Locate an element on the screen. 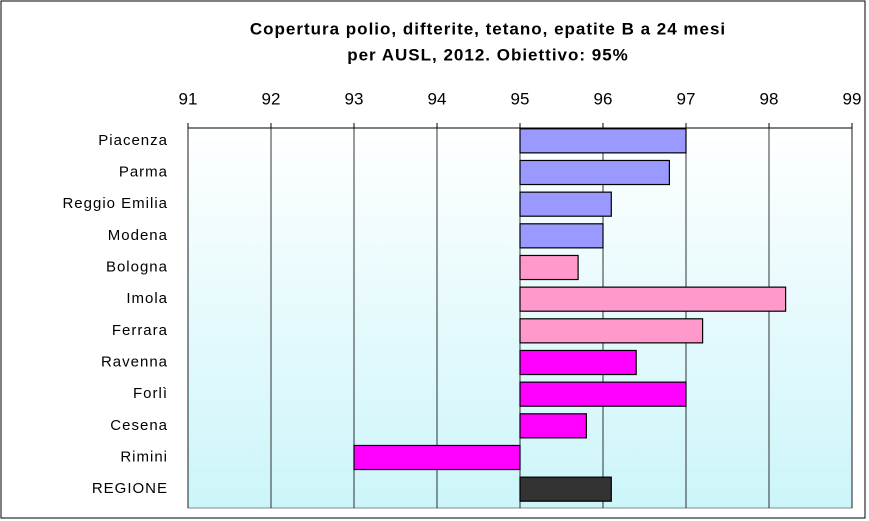 The image size is (869, 521). x-tick-label: 96 is located at coordinates (603, 98).